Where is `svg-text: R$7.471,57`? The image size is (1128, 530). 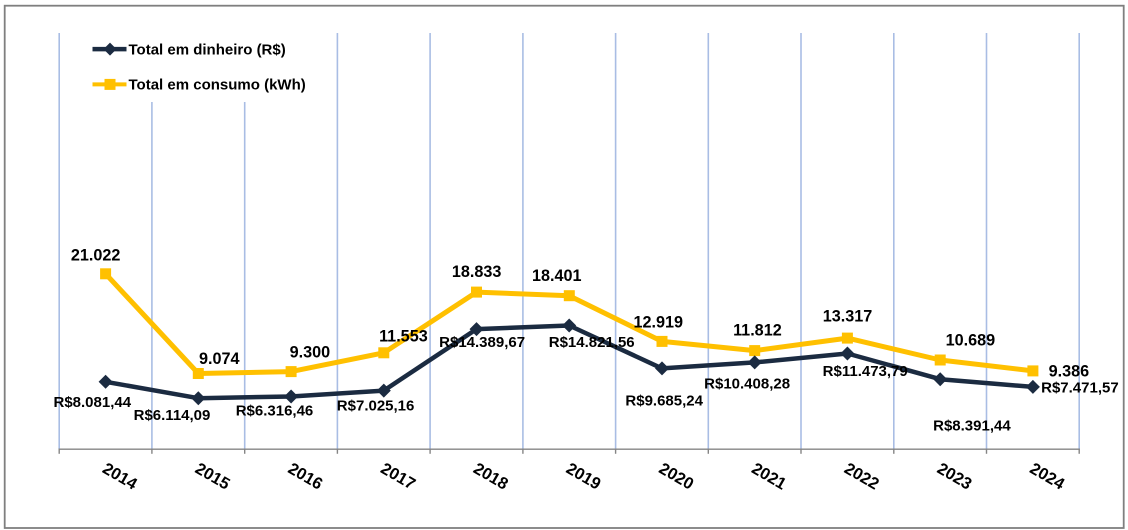 svg-text: R$7.471,57 is located at coordinates (1080, 388).